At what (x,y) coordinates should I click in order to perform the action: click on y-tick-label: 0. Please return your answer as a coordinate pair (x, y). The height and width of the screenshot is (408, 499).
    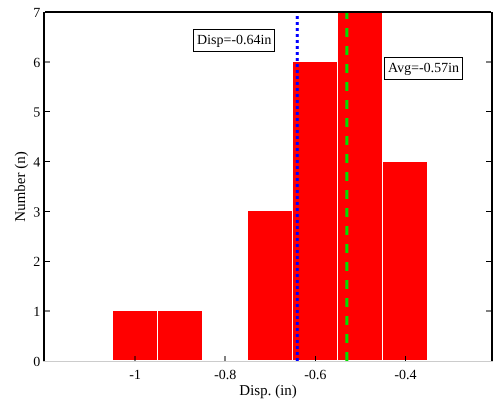
    Looking at the image, I should click on (36, 362).